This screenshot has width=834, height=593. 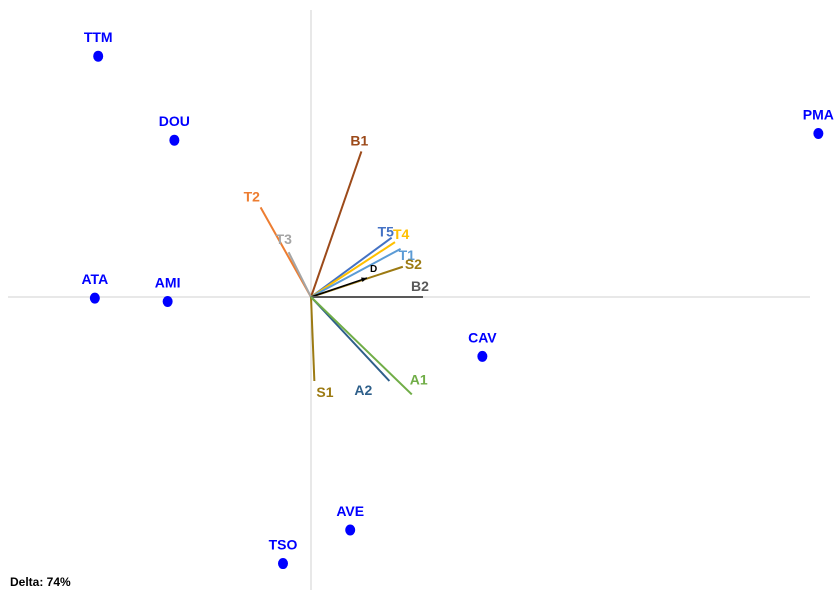 What do you see at coordinates (40, 582) in the screenshot?
I see `delta-note: Delta: 74%` at bounding box center [40, 582].